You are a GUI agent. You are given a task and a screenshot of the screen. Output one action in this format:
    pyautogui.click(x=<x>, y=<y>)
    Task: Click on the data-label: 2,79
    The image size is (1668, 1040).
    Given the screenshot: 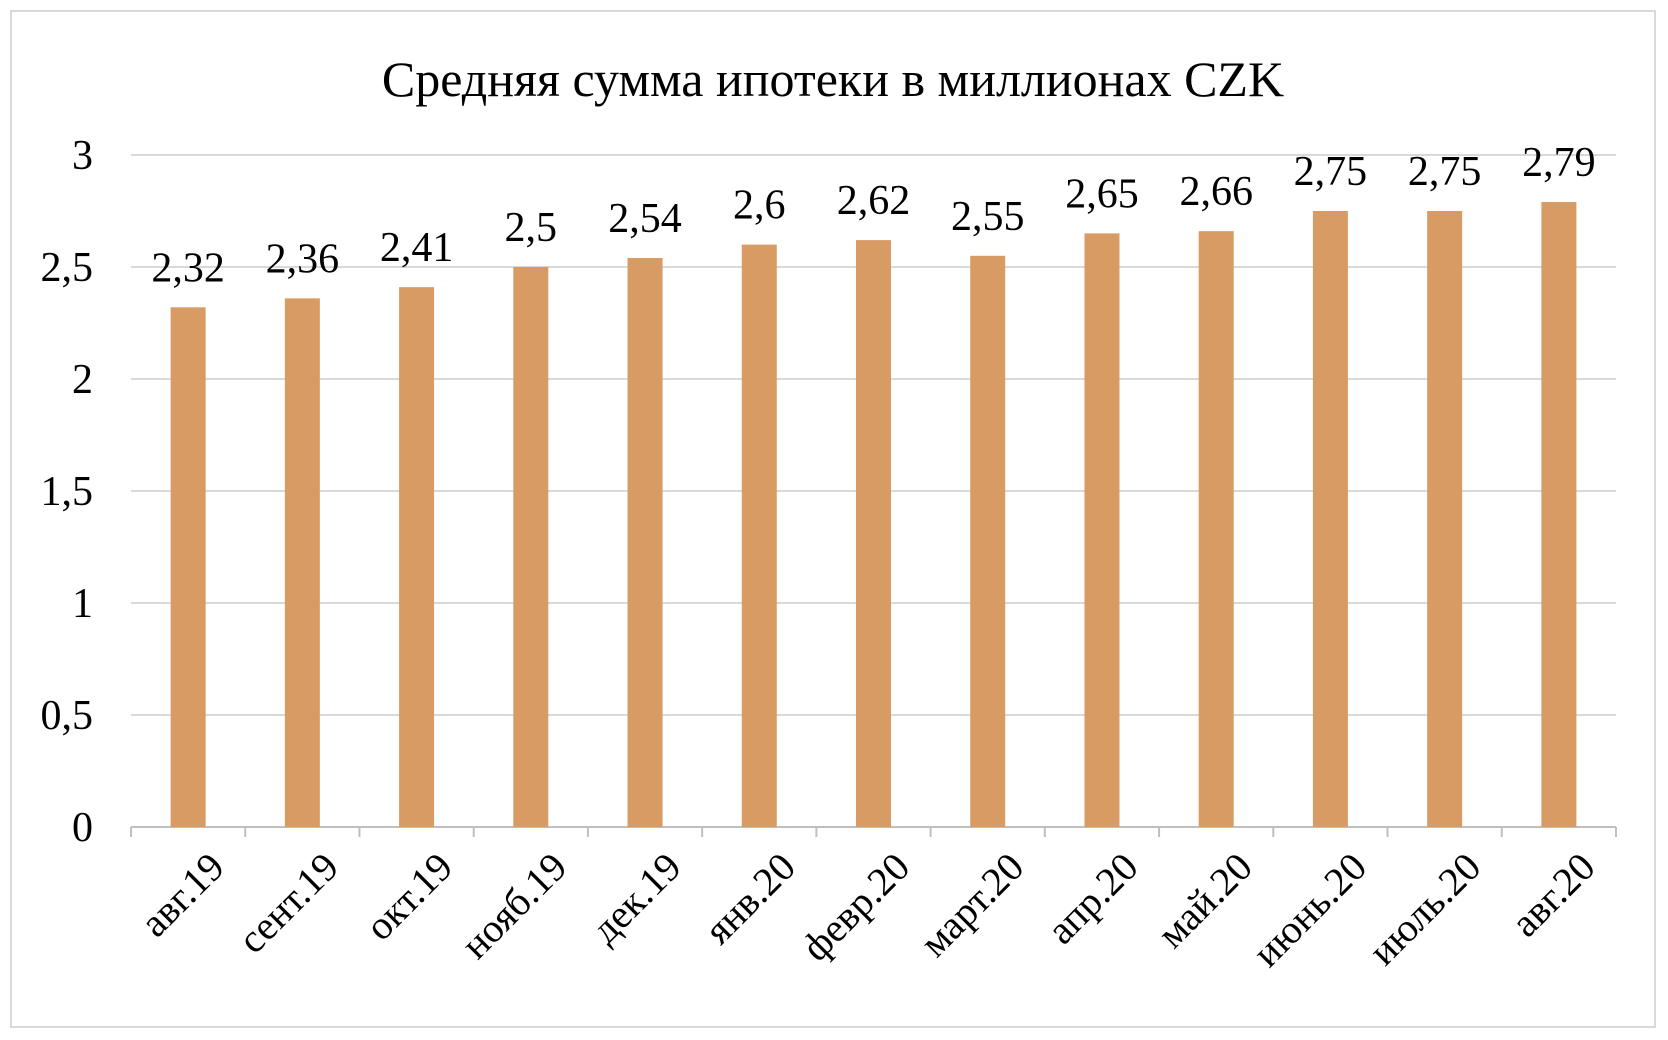 What is the action you would take?
    pyautogui.click(x=1559, y=163)
    